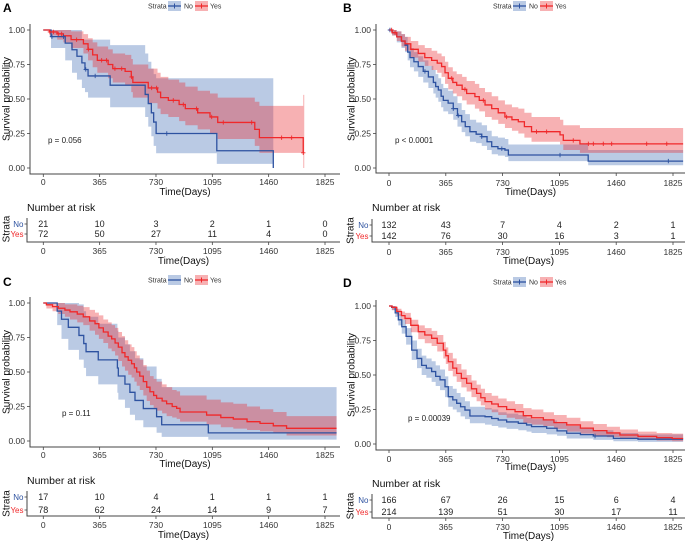 The width and height of the screenshot is (685, 542). Describe the element at coordinates (156, 234) in the screenshot. I see `risk-count: 27` at that location.